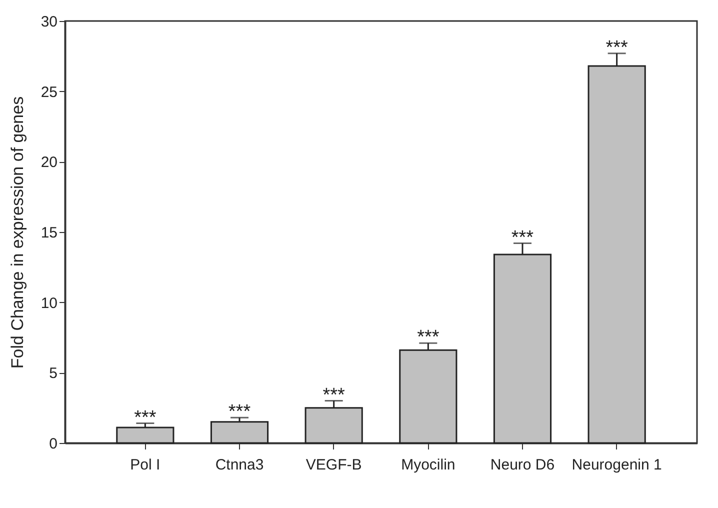  What do you see at coordinates (428, 465) in the screenshot?
I see `x-tick-label: Myocilin` at bounding box center [428, 465].